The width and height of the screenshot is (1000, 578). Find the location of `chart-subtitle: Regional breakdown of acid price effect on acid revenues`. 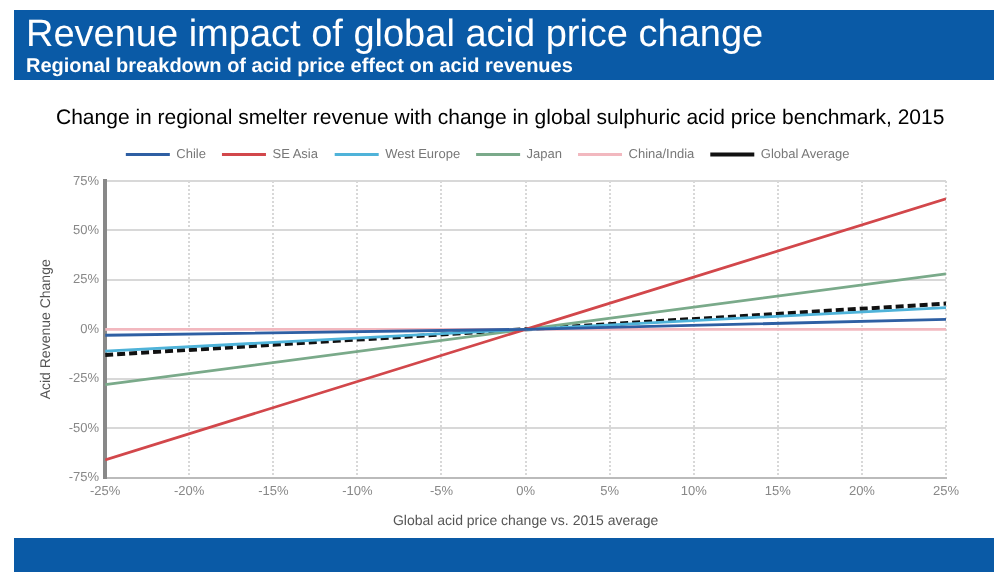

chart-subtitle: Regional breakdown of acid price effect on acid revenues is located at coordinates (299, 67).